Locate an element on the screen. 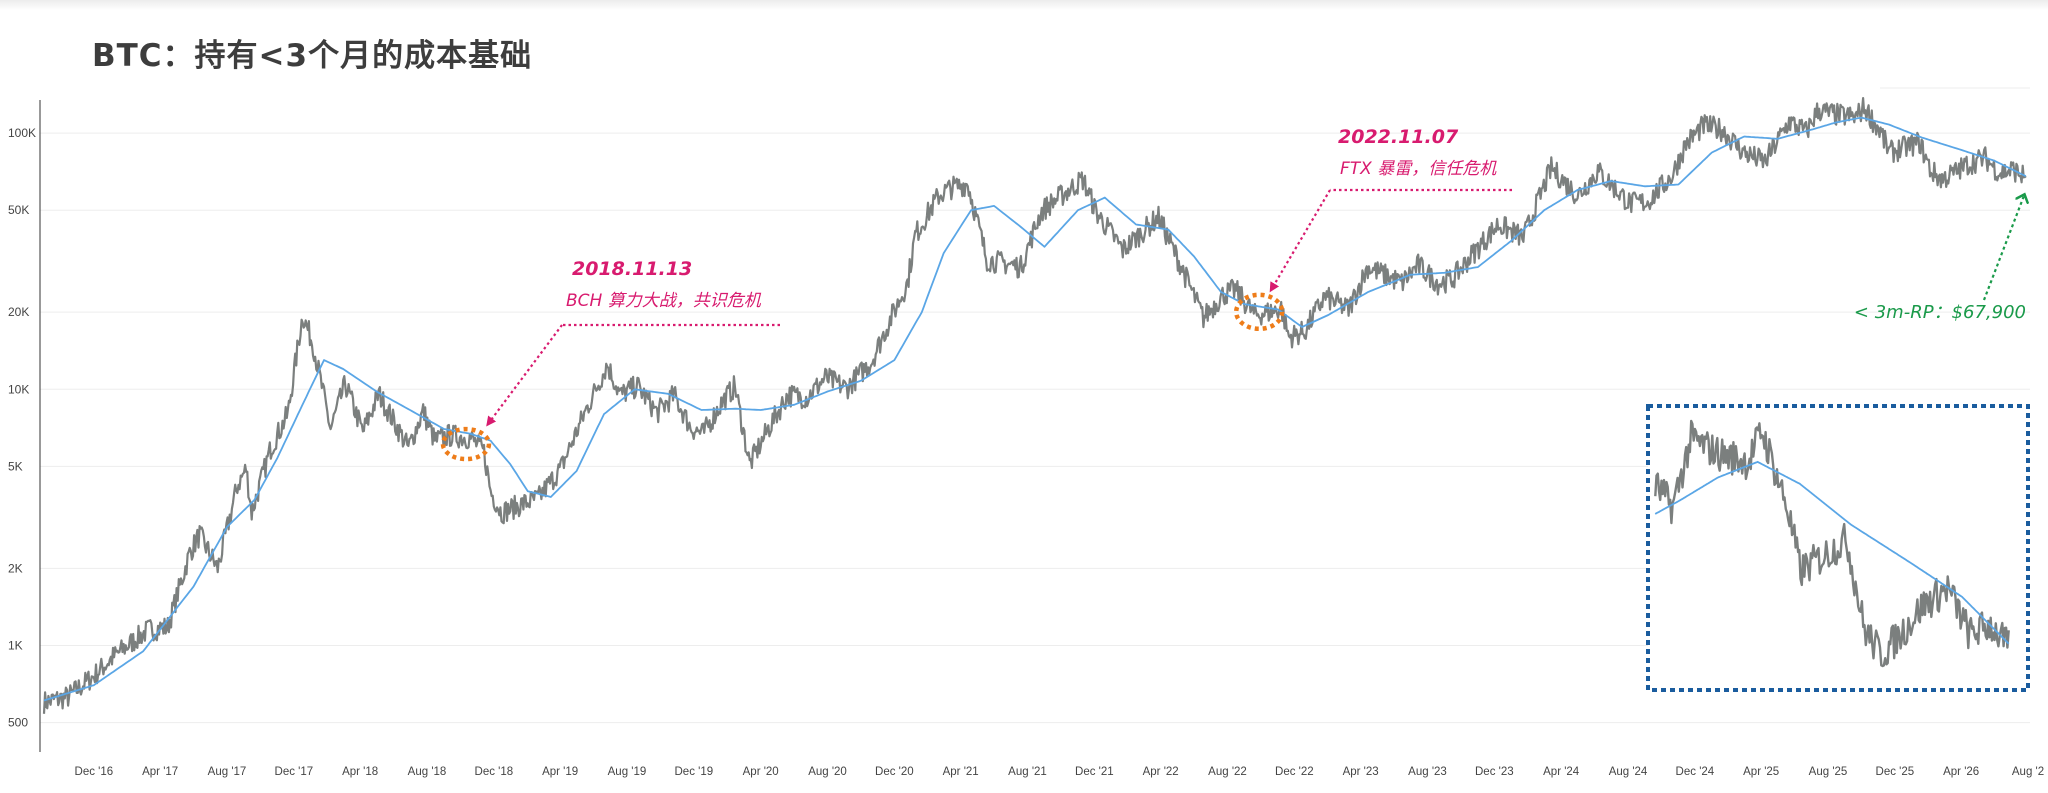 The width and height of the screenshot is (2048, 793). x-tick-label: Apr '24 is located at coordinates (1561, 772).